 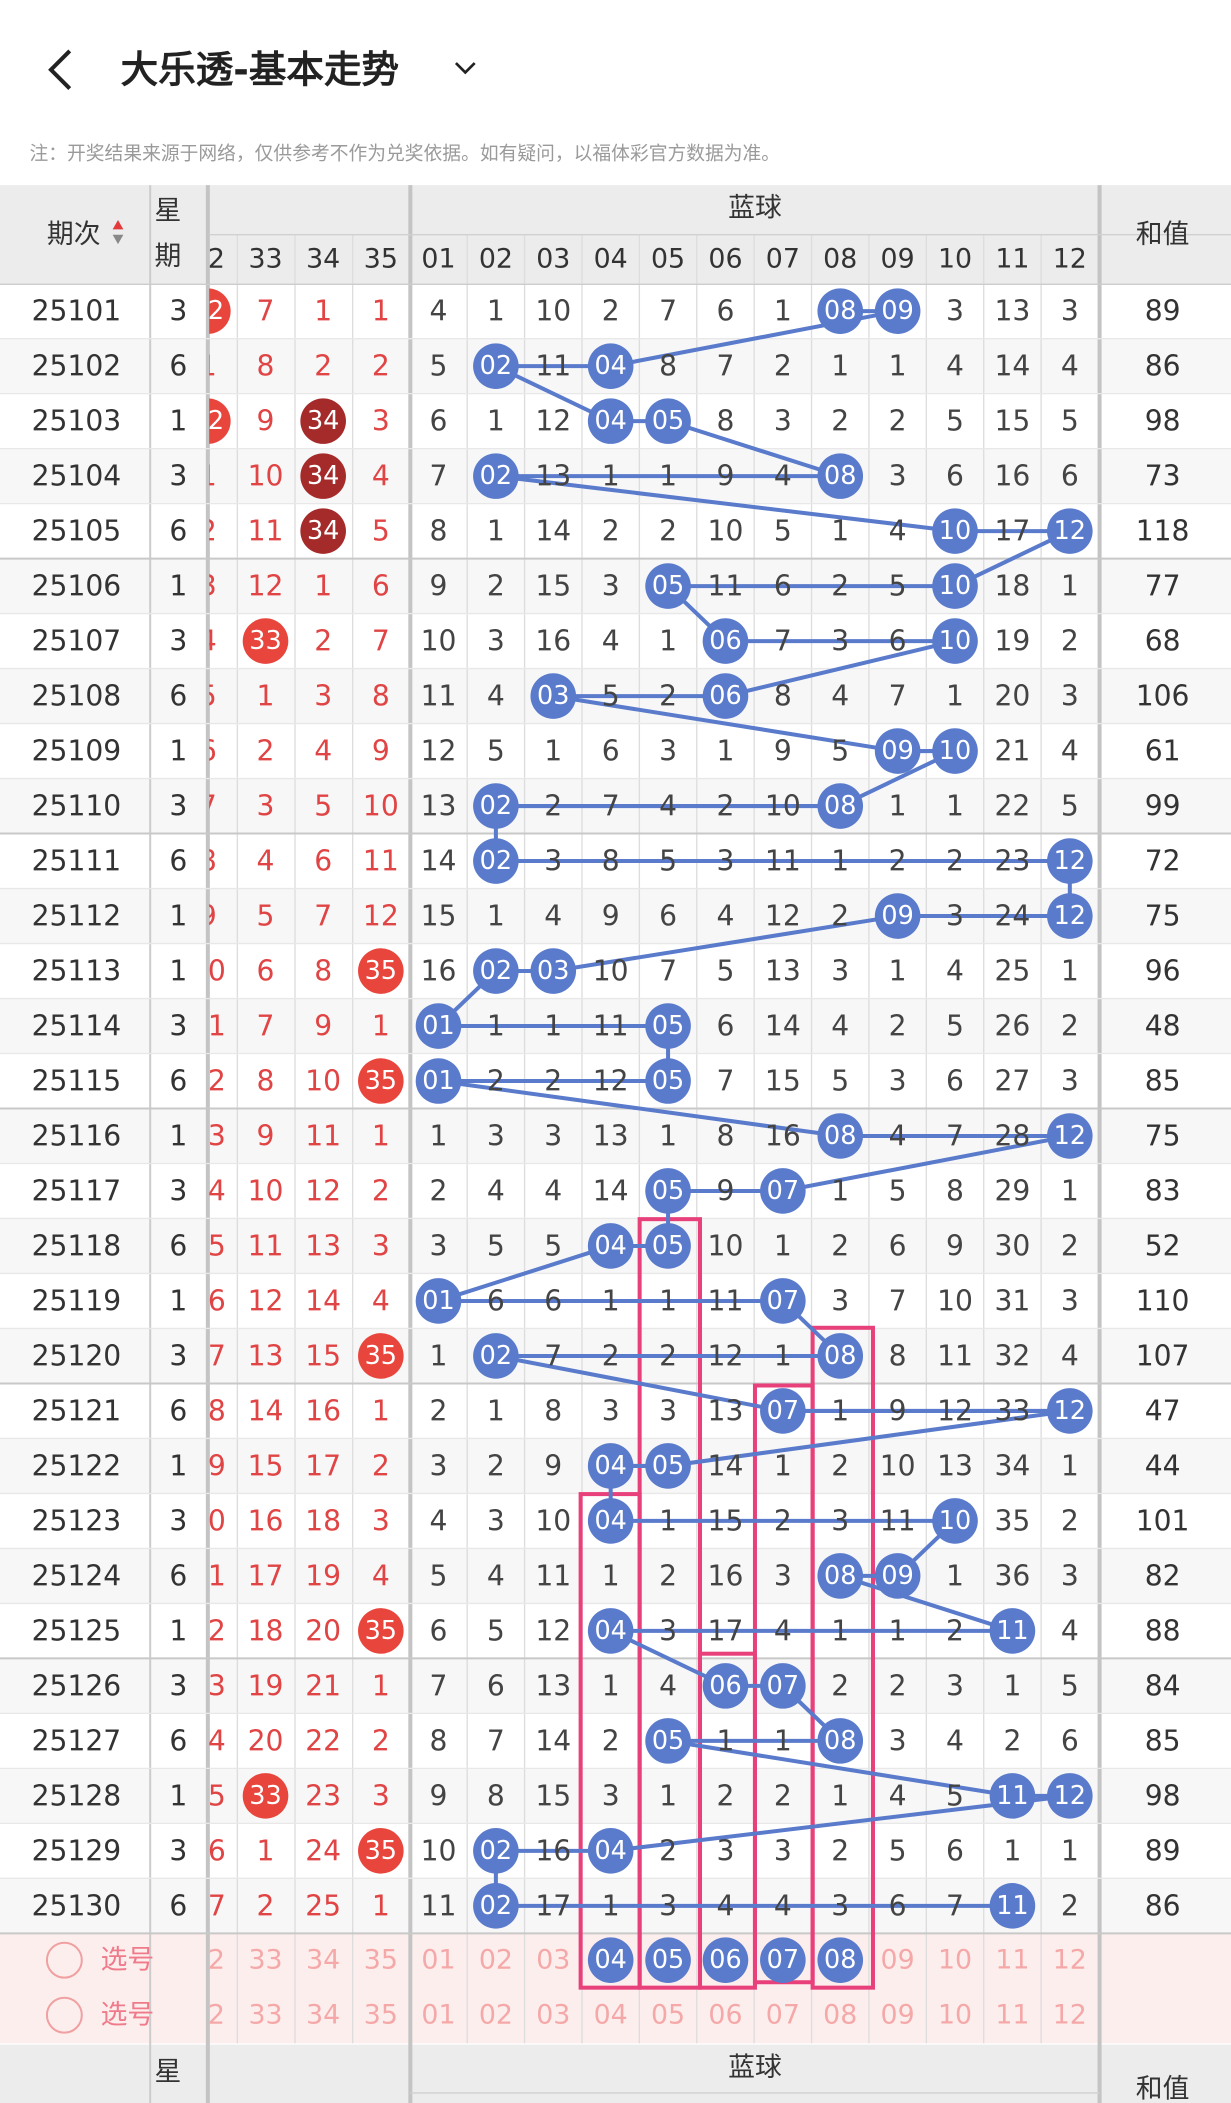 I want to click on column-header: 星期, so click(x=164, y=2080).